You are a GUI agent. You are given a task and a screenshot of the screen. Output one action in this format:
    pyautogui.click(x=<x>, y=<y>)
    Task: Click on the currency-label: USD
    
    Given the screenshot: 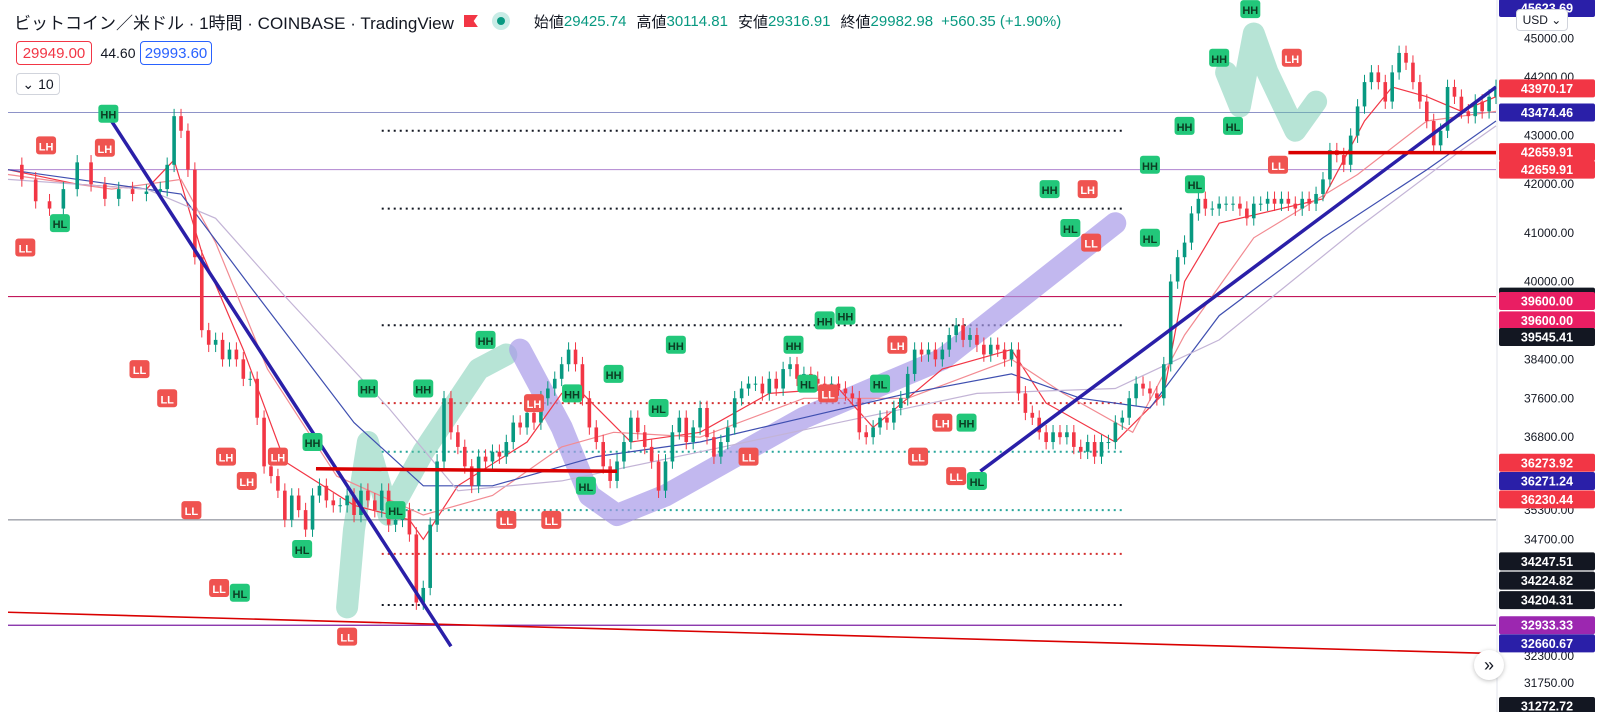 What is the action you would take?
    pyautogui.click(x=1535, y=20)
    